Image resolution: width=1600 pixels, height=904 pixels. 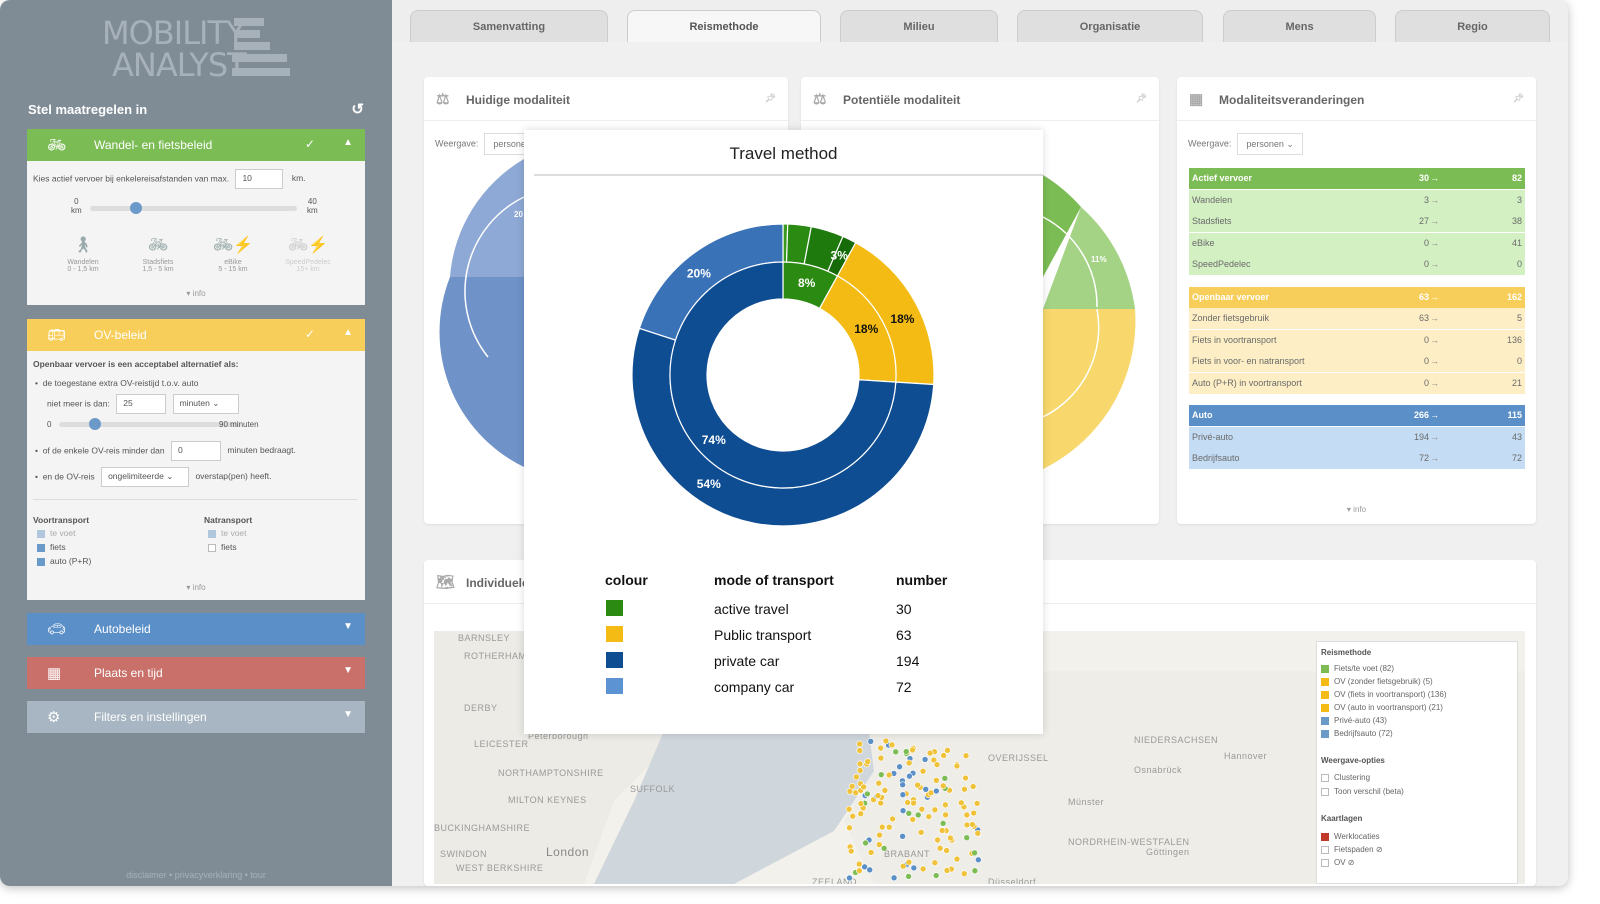 I want to click on legend-item: OV (zonder fietsgebruik) (5), so click(x=1377, y=681).